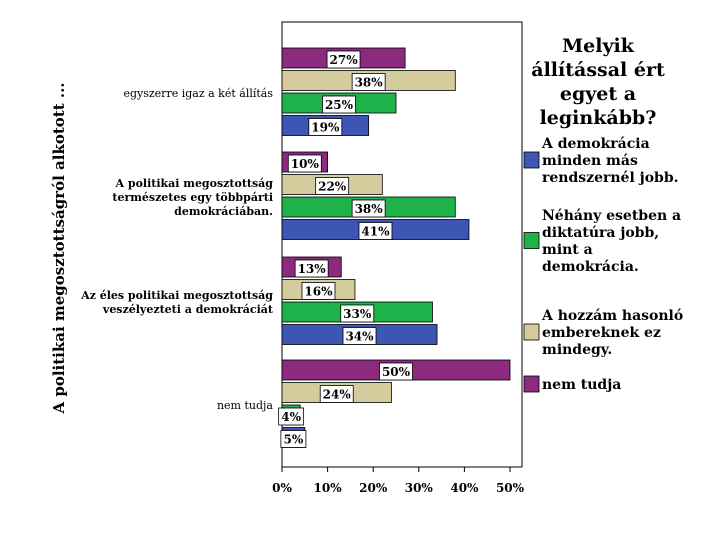  I want to click on x-tick-label: 50%, so click(510, 488).